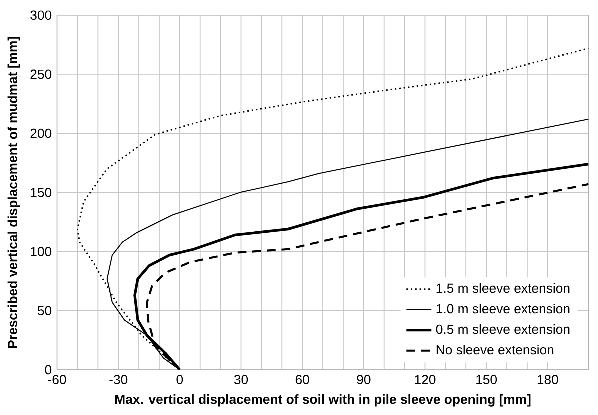  I want to click on y-axis-title: Prescribed vertical displacement of mudmat [mm], so click(14, 192).